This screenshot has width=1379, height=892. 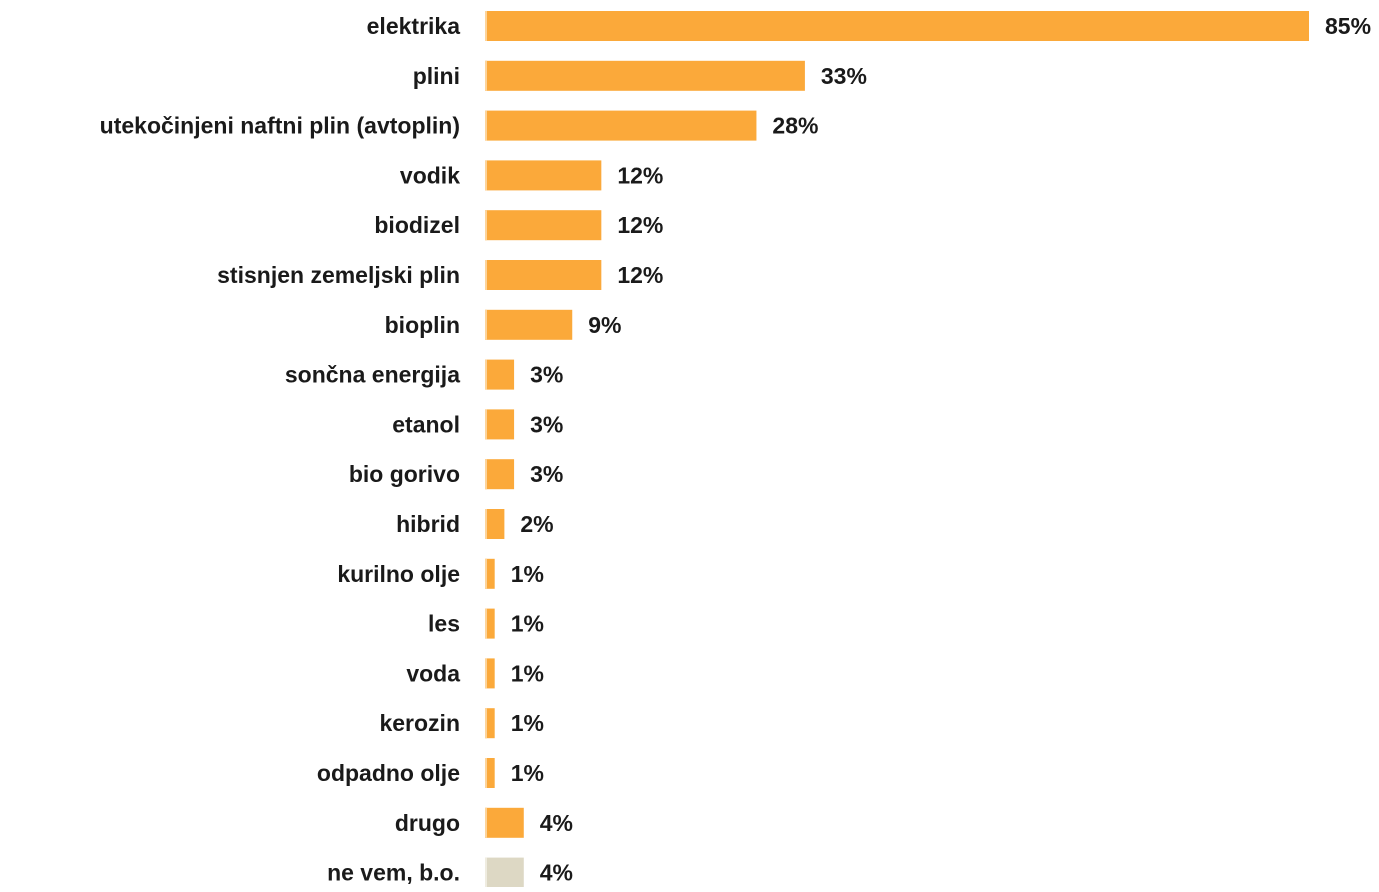 I want to click on bar-bio-gorivo, so click(x=500, y=474).